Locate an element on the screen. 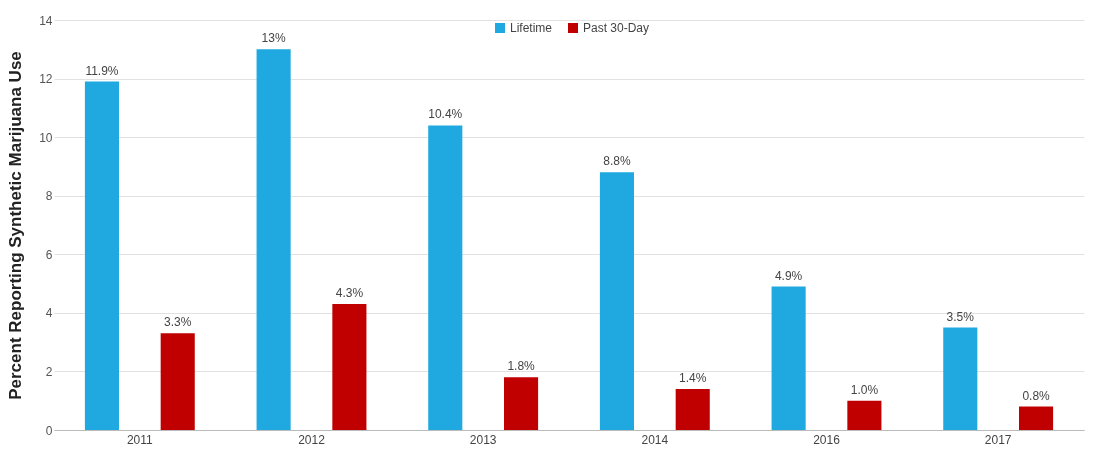 Image resolution: width=1099 pixels, height=467 pixels. y-axis-title: Percent Reporting Synthetic Marijuana Use is located at coordinates (16, 225).